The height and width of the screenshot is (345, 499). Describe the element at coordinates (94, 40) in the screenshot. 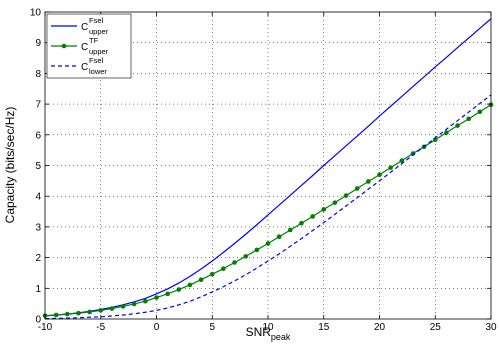

I see `legend-sup-series-c-tf-upper: TF` at that location.